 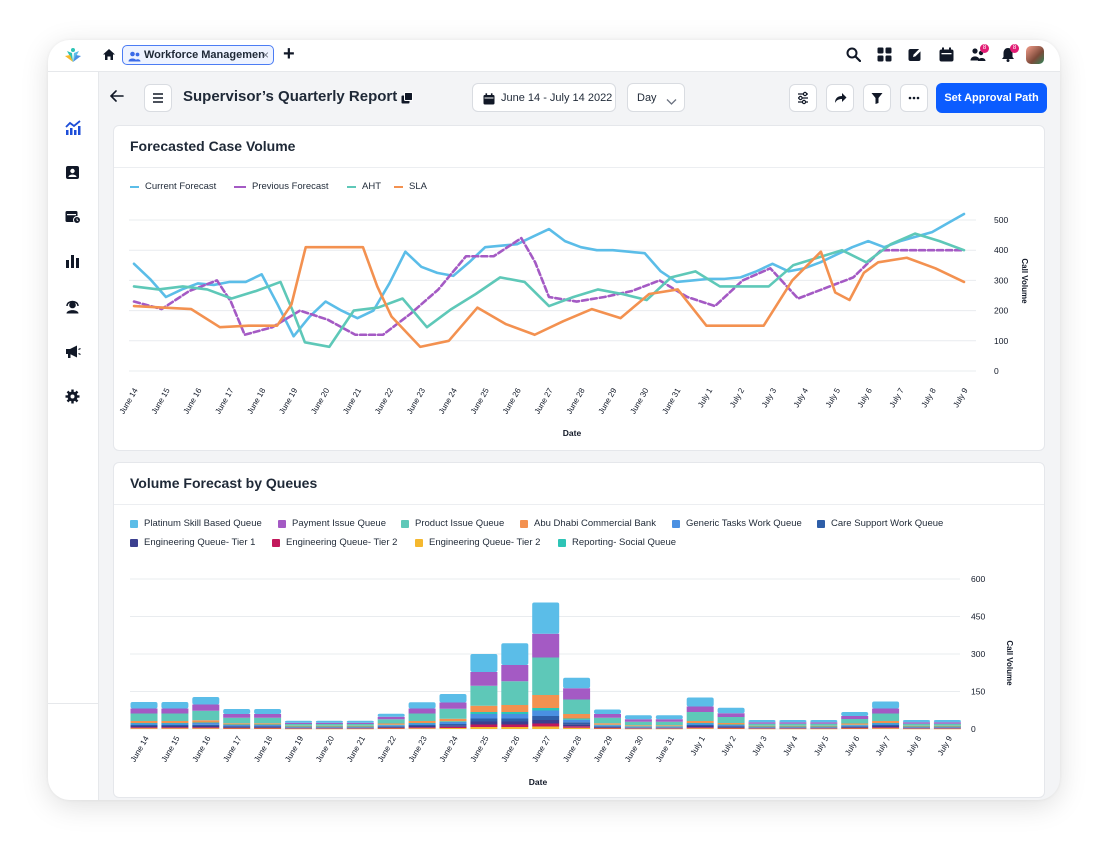 What do you see at coordinates (281, 186) in the screenshot?
I see `legend-previous-forecast: Previous Forecast` at bounding box center [281, 186].